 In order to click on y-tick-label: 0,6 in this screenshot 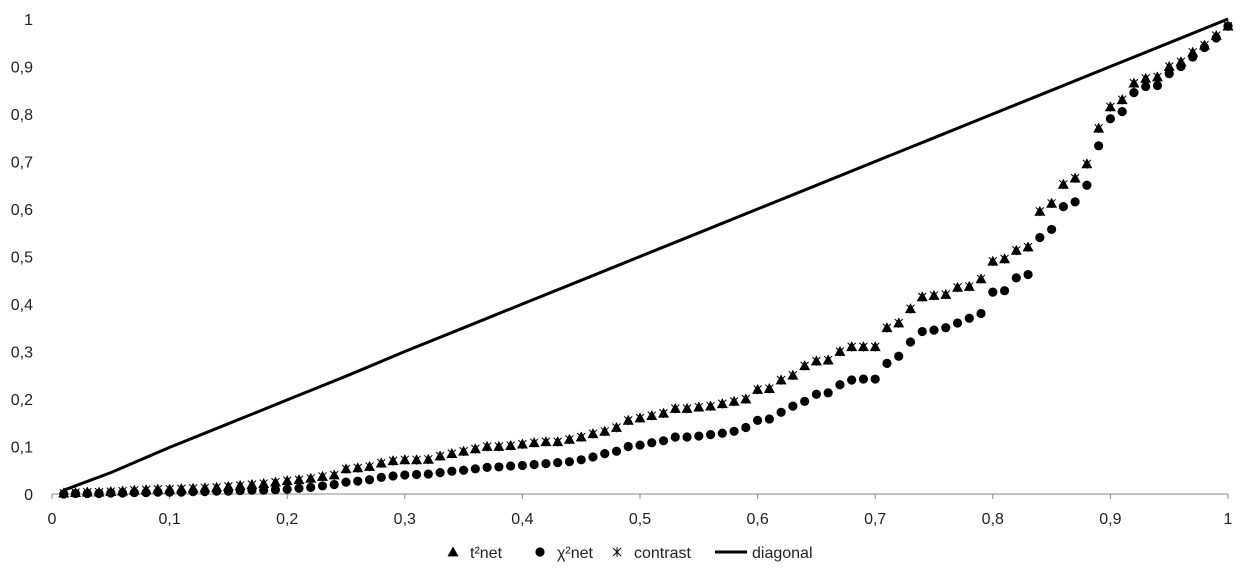, I will do `click(22, 210)`.